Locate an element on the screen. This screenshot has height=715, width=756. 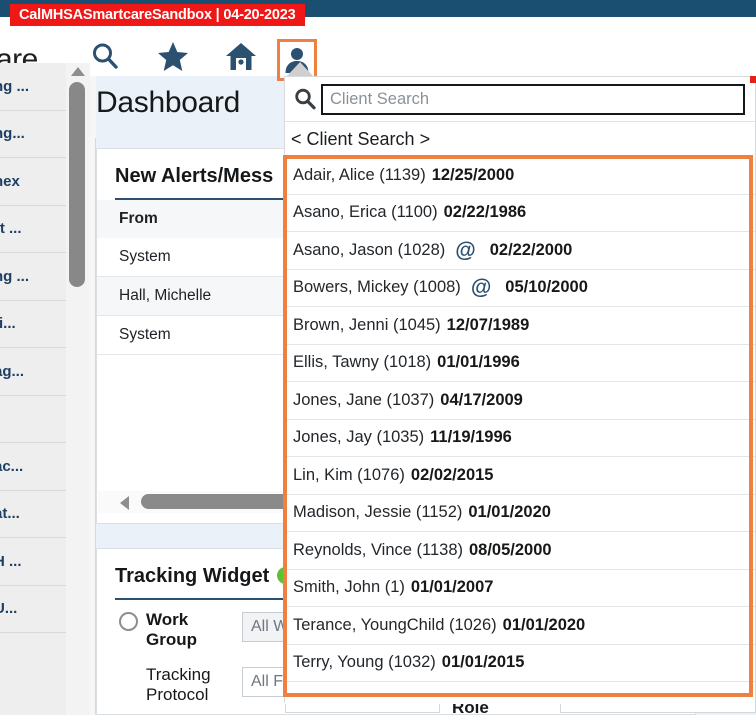
client-result-row: Jones, Jane (1037) 04/17/2009 is located at coordinates (520, 401).